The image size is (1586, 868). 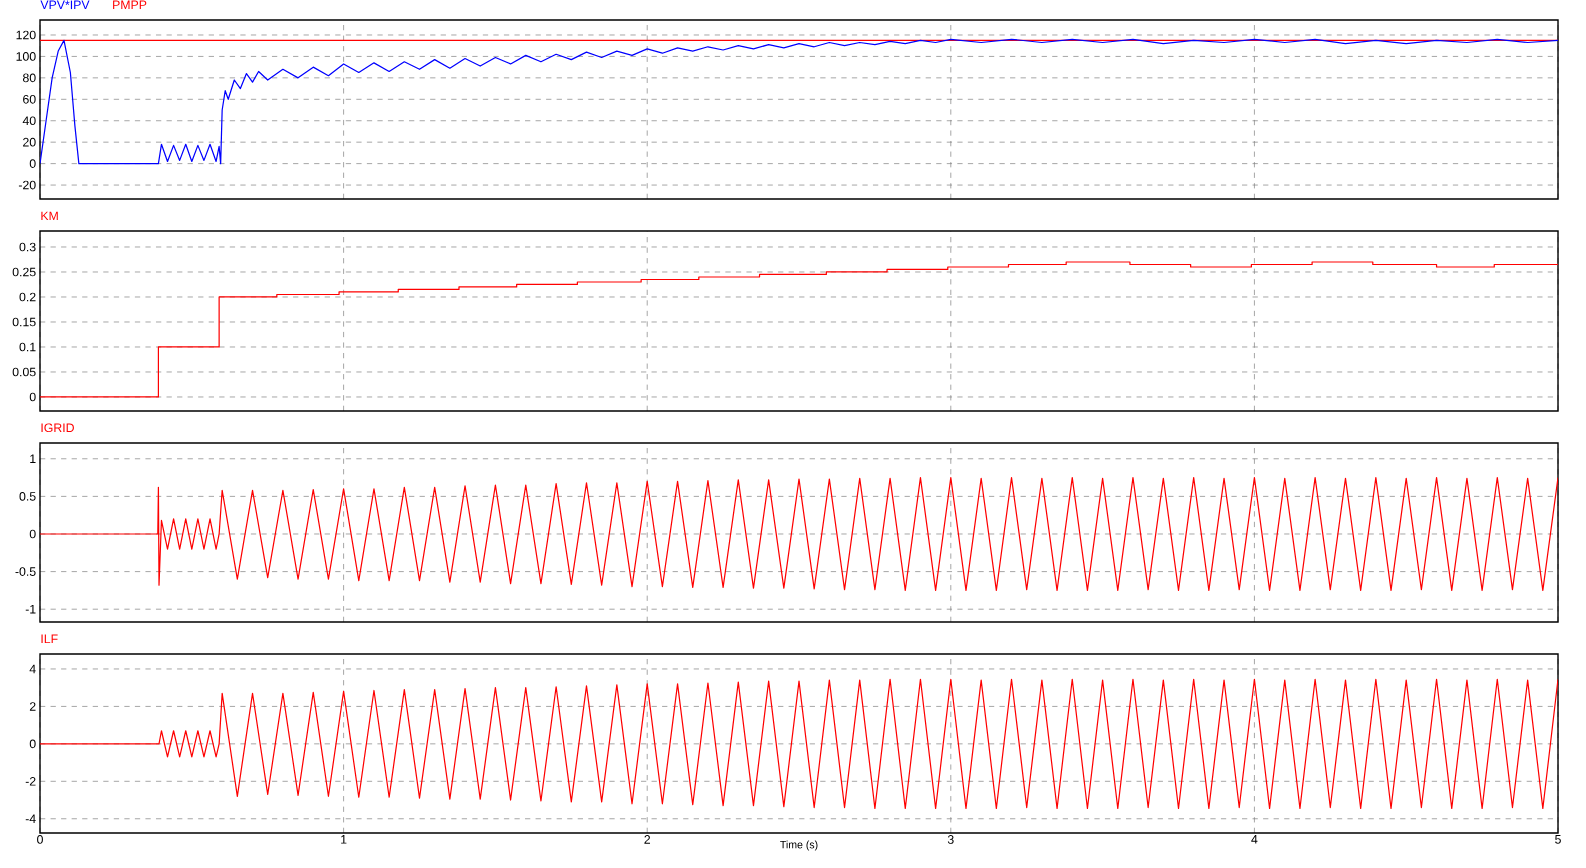 What do you see at coordinates (27, 247) in the screenshot?
I see `y-tick-label: 0.3` at bounding box center [27, 247].